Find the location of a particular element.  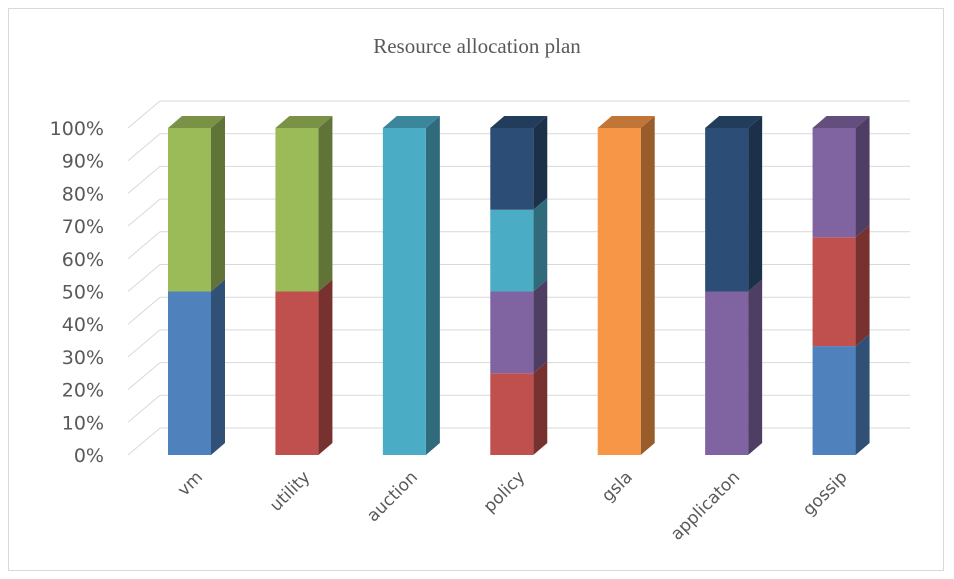

y-tick-label: 10% is located at coordinates (83, 423).